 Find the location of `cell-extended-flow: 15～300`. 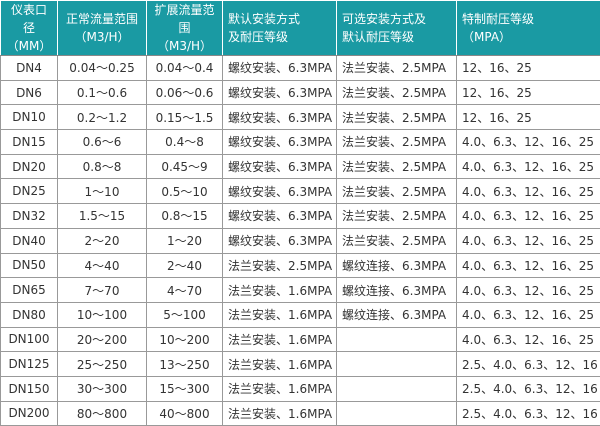

cell-extended-flow: 15～300 is located at coordinates (185, 388).